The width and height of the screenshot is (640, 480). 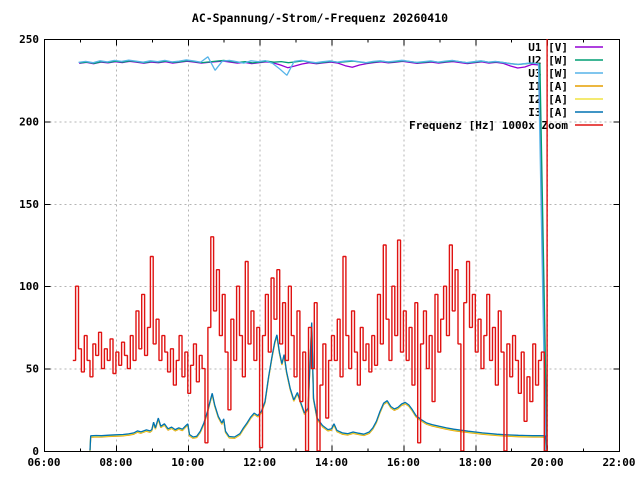 What do you see at coordinates (331, 462) in the screenshot?
I see `x-axis-tick-label: 14:00` at bounding box center [331, 462].